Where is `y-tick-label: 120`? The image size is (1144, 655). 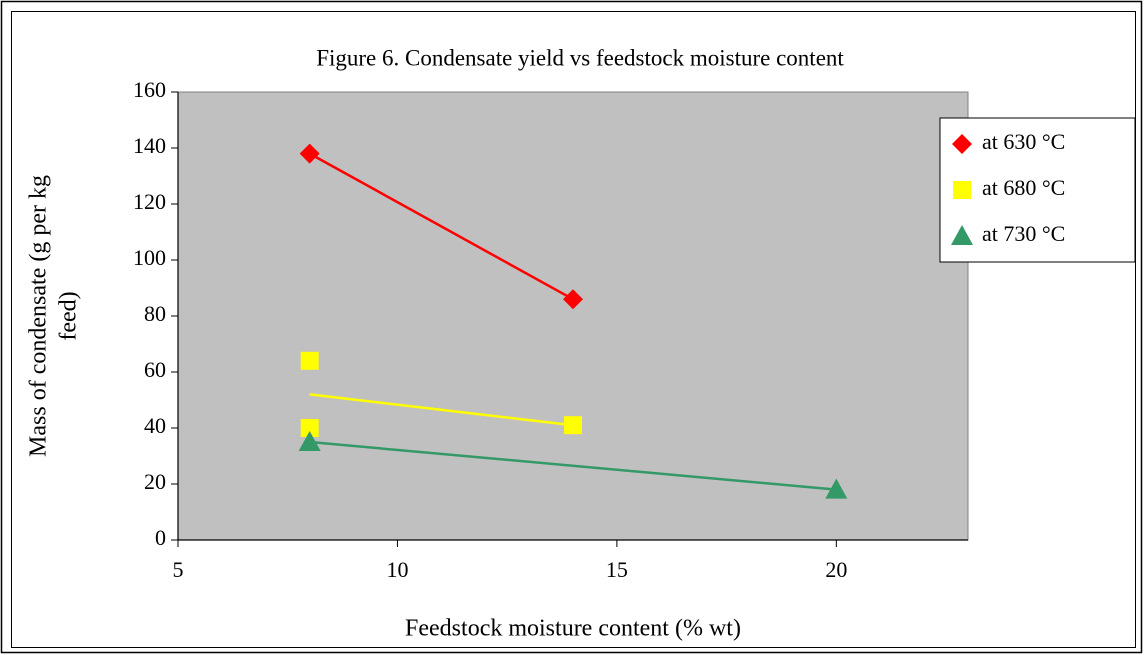 y-tick-label: 120 is located at coordinates (149, 201).